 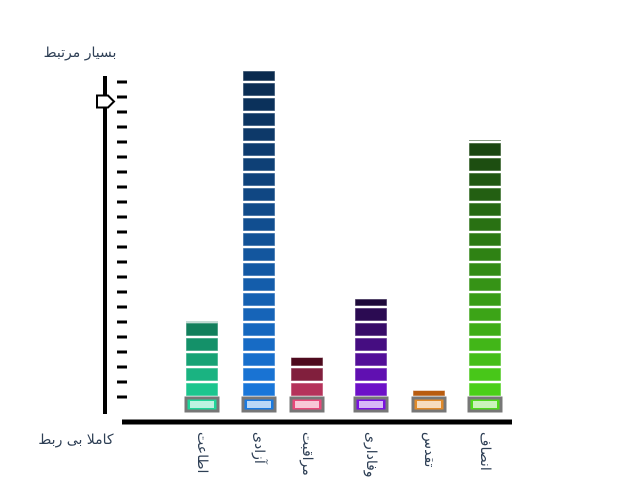 I want to click on x-tick-label: مراقبت, so click(x=307, y=454).